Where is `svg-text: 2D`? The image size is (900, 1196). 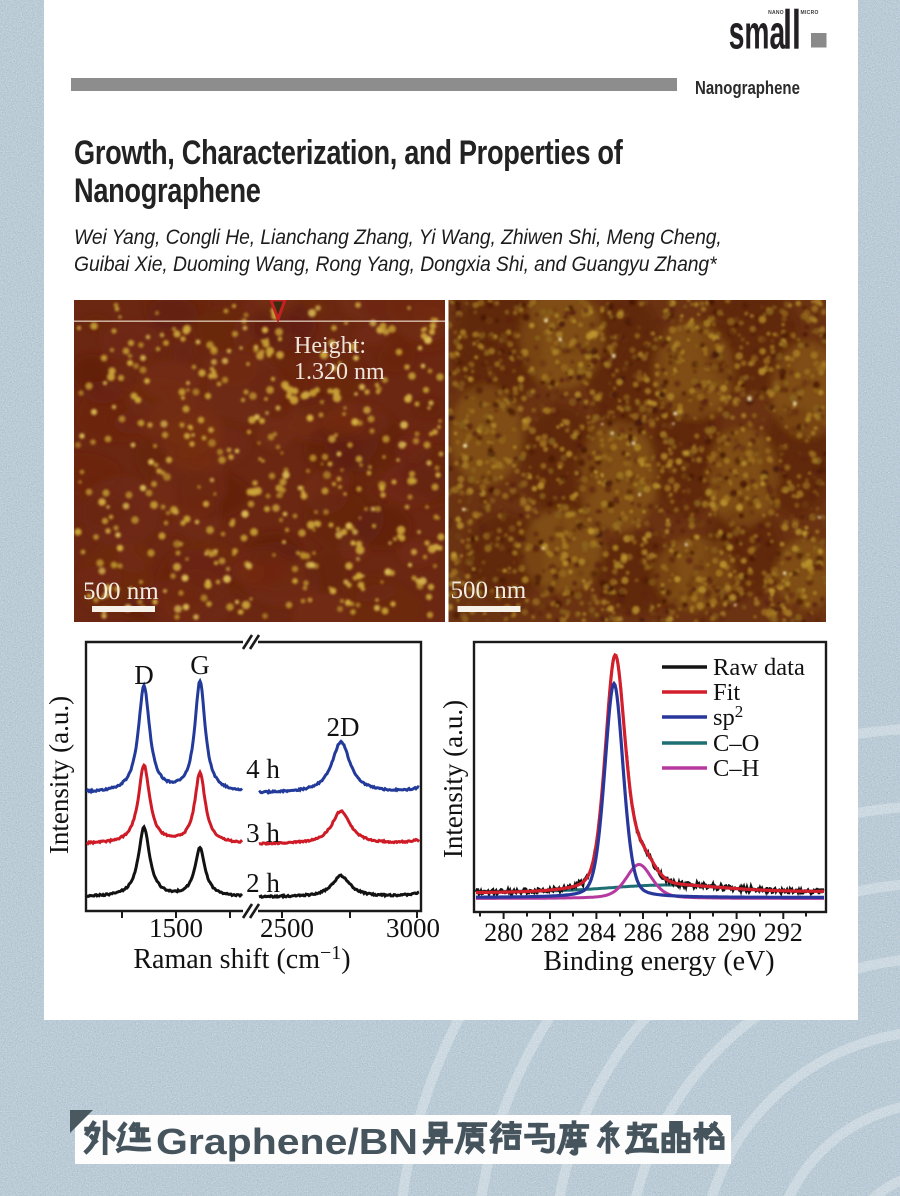 svg-text: 2D is located at coordinates (343, 727).